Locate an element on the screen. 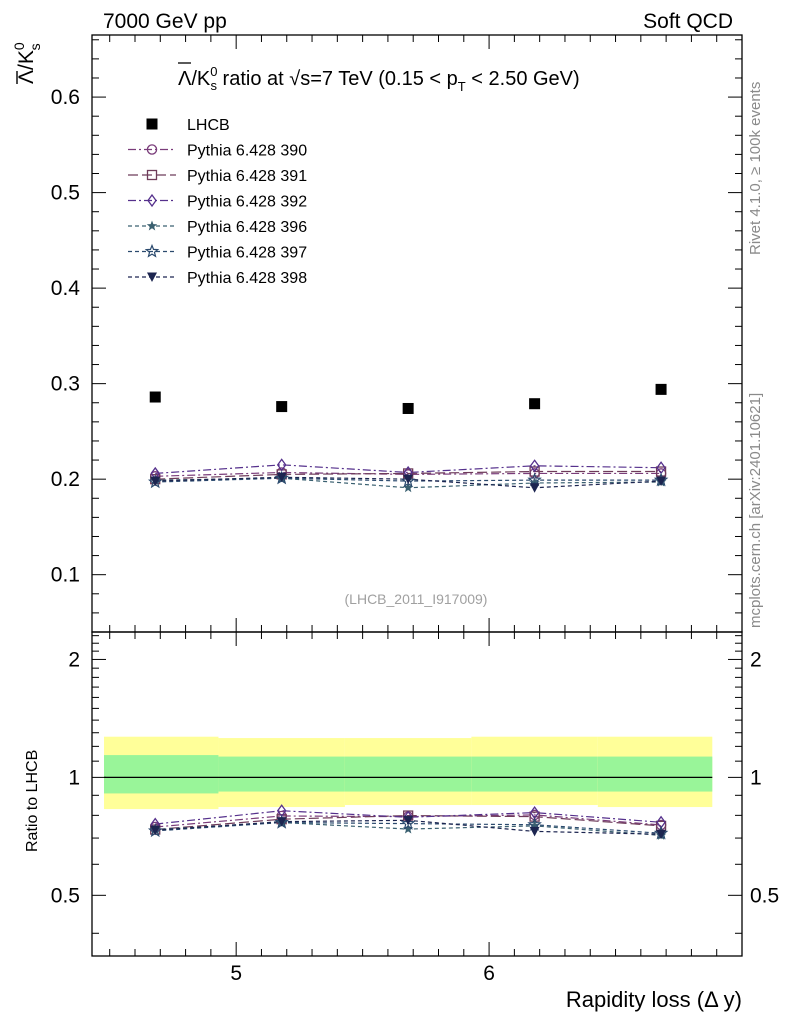 This screenshot has height=1024, width=786. title-mid: ratio at √s=7 TeV (0.15 < p is located at coordinates (337, 79).